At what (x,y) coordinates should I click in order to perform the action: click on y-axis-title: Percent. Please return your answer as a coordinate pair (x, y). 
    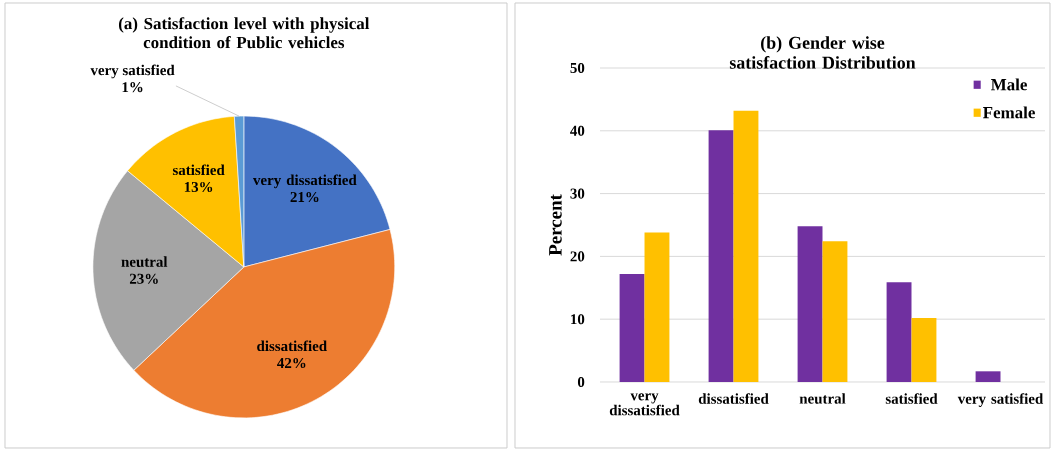
    Looking at the image, I should click on (555, 225).